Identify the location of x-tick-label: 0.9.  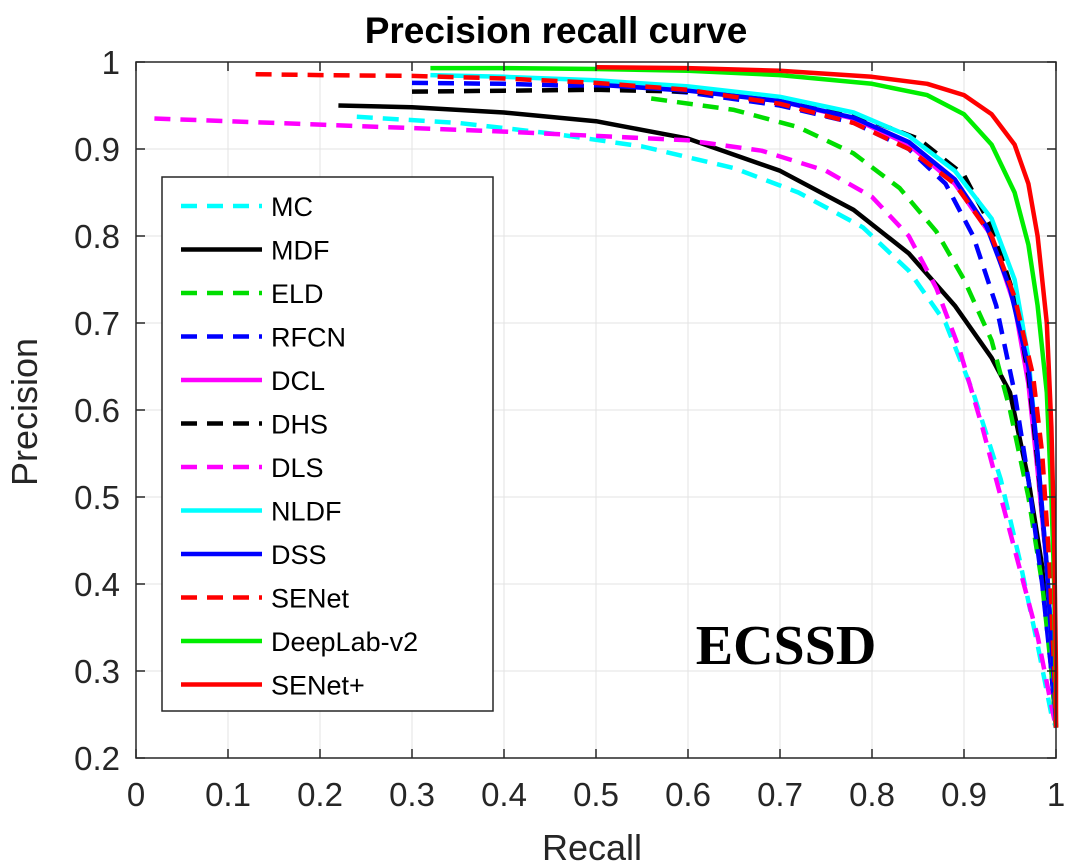
(964, 794).